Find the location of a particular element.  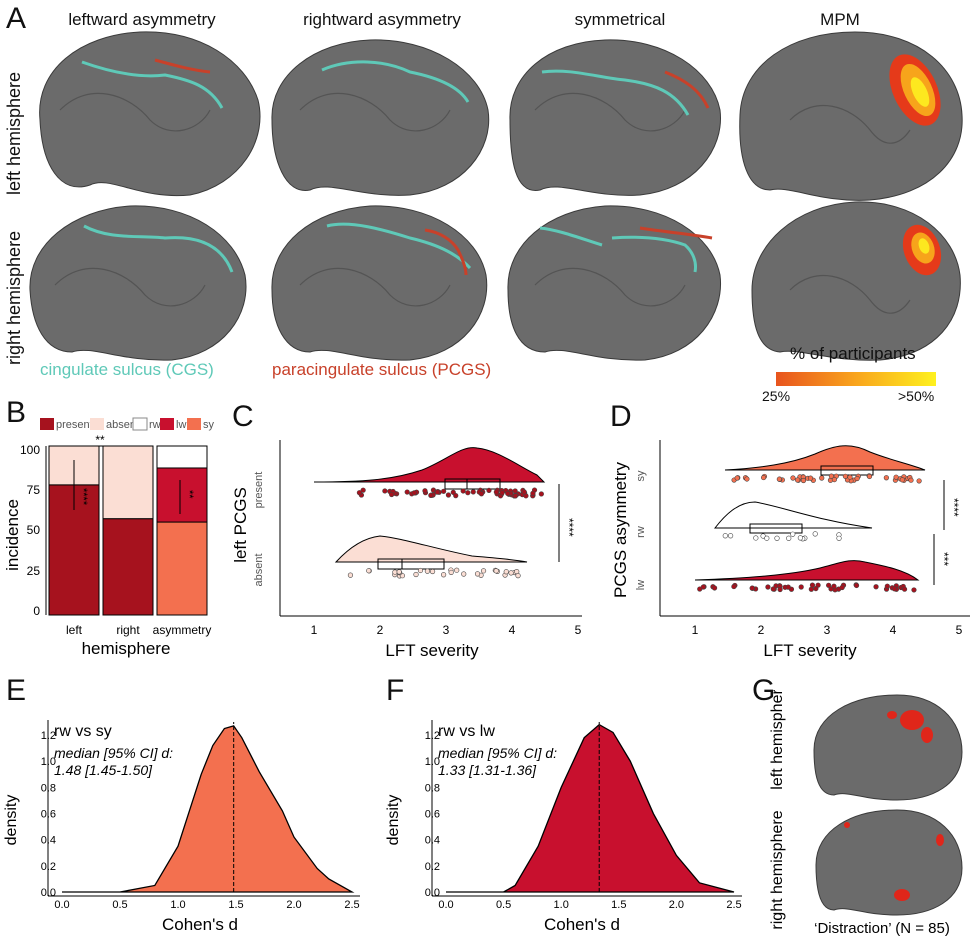

density-area-e is located at coordinates (208, 809).